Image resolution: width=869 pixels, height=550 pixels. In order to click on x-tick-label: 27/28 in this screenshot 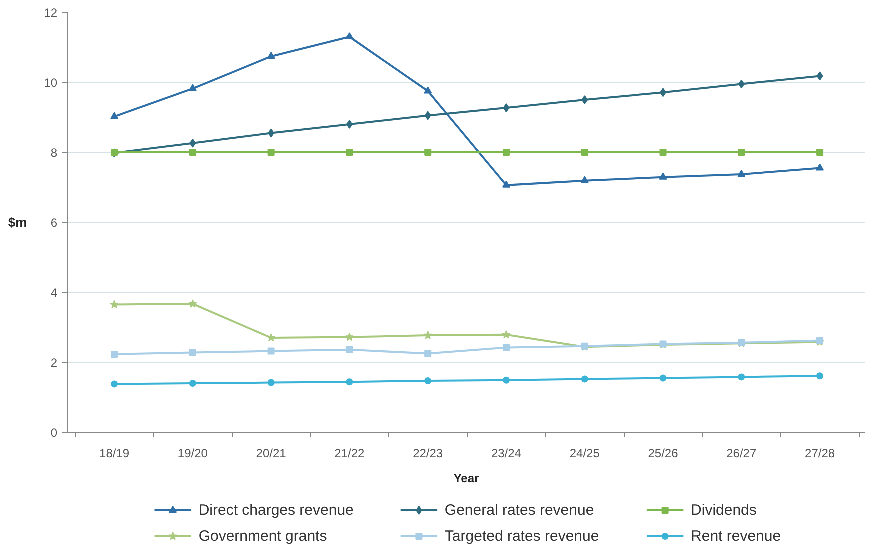, I will do `click(820, 453)`.